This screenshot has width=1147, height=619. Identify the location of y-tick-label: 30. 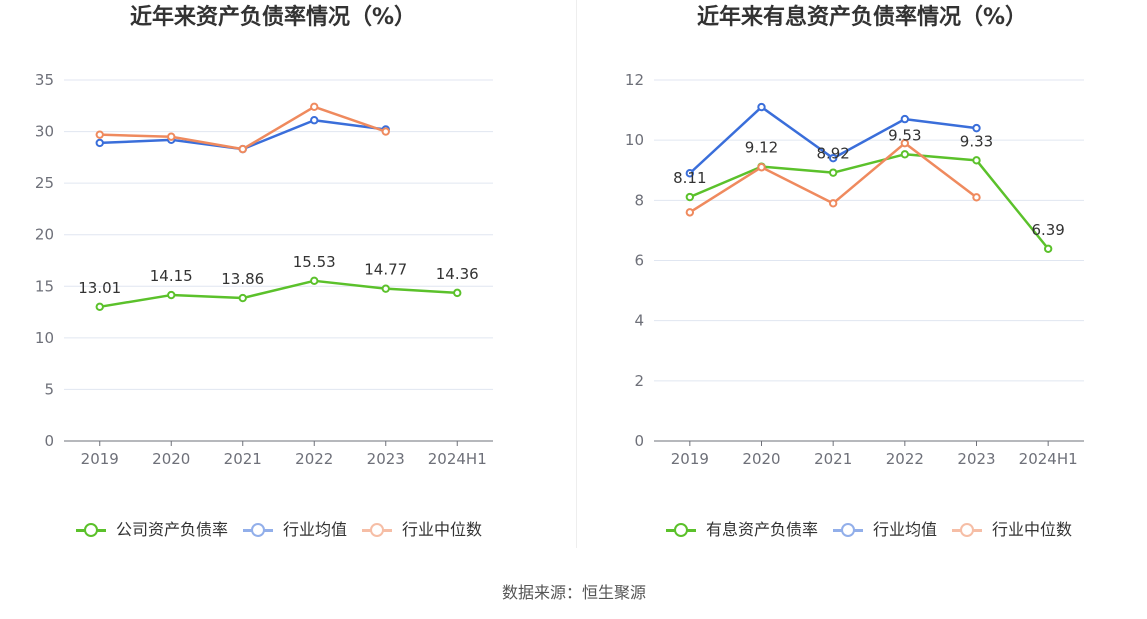
(44, 132).